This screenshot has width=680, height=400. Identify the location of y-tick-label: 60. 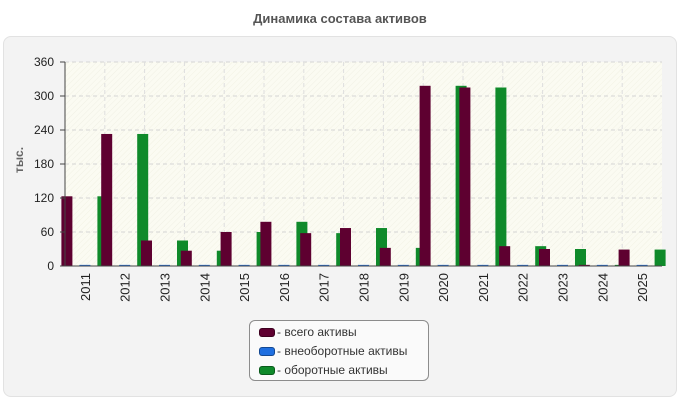
(48, 232).